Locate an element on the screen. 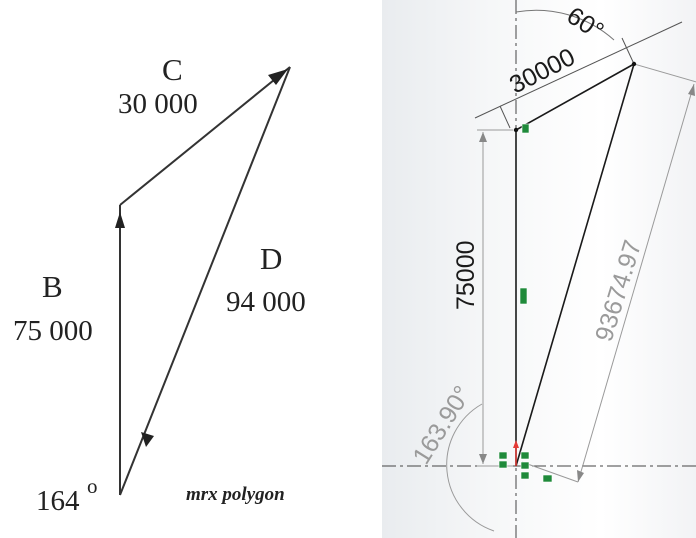 This screenshot has height=538, width=696. dim-60-degree: 60° is located at coordinates (585, 24).